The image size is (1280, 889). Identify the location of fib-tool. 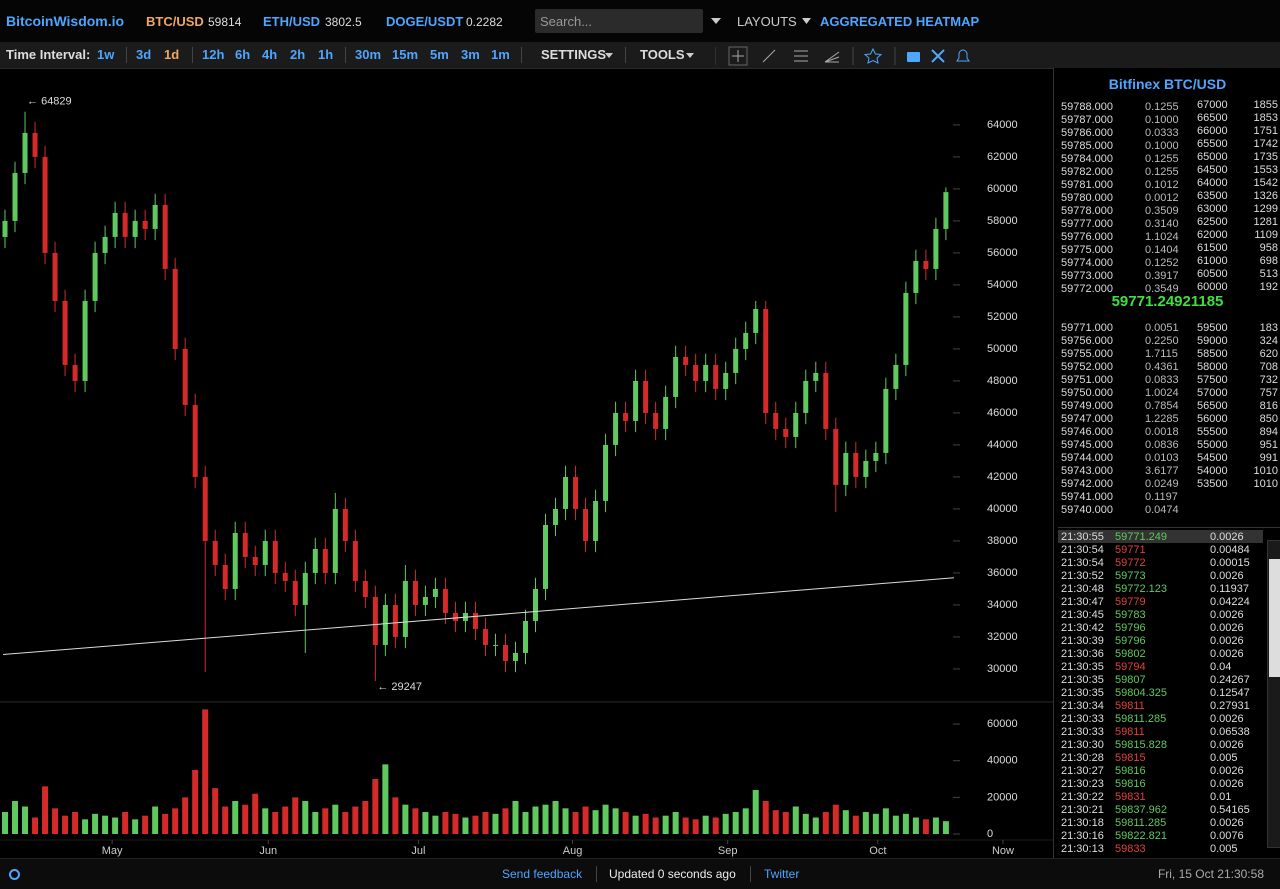
(801, 56).